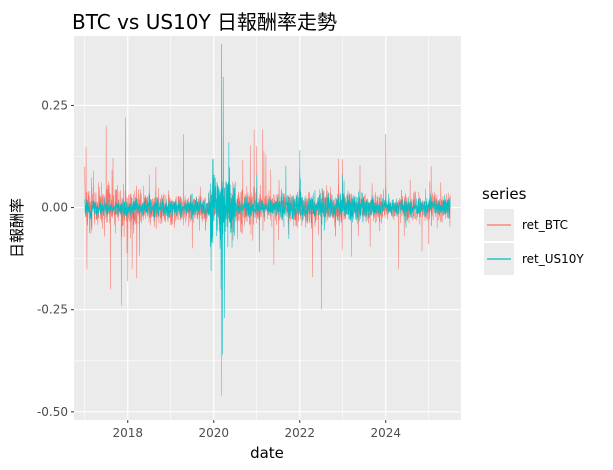 This screenshot has width=613, height=470. Describe the element at coordinates (55, 258) in the screenshot. I see `y-axis: 0.25 0.00 -0.25 -0.50` at that location.